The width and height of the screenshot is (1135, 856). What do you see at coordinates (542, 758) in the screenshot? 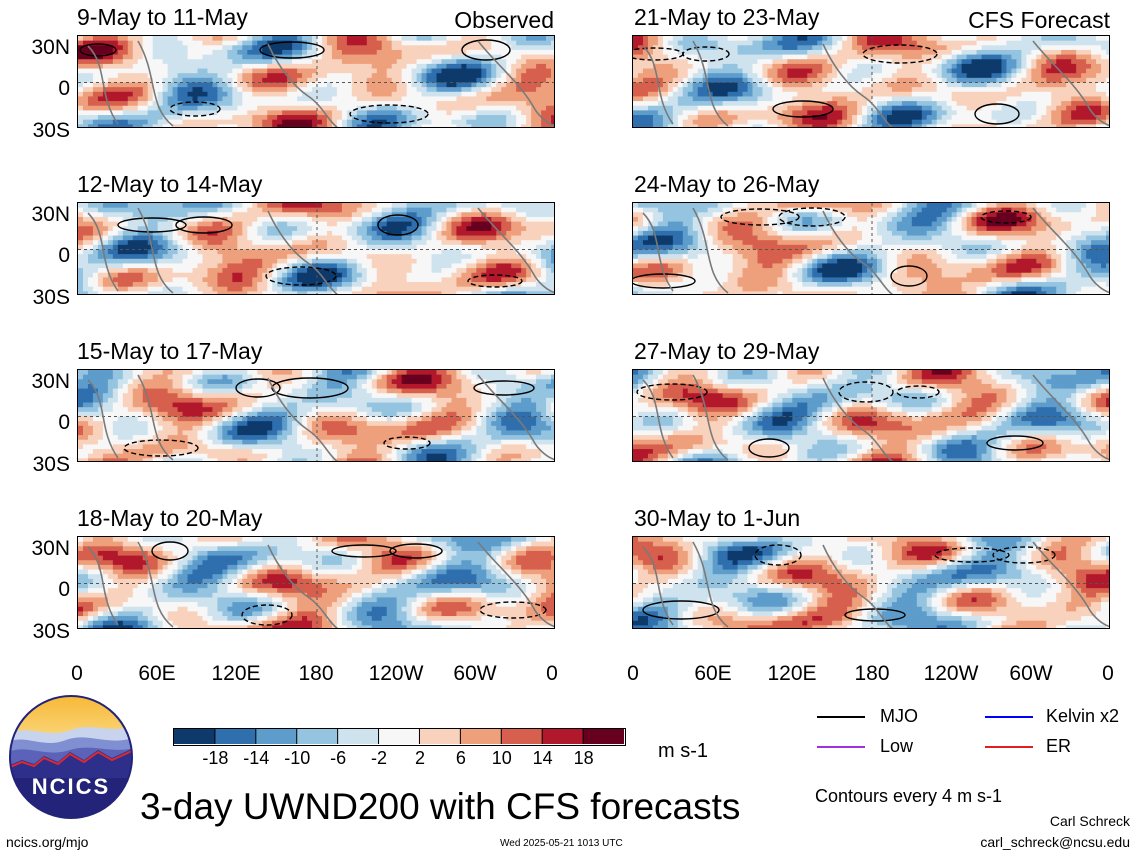
I see `colorbar-tick-label: 14` at bounding box center [542, 758].